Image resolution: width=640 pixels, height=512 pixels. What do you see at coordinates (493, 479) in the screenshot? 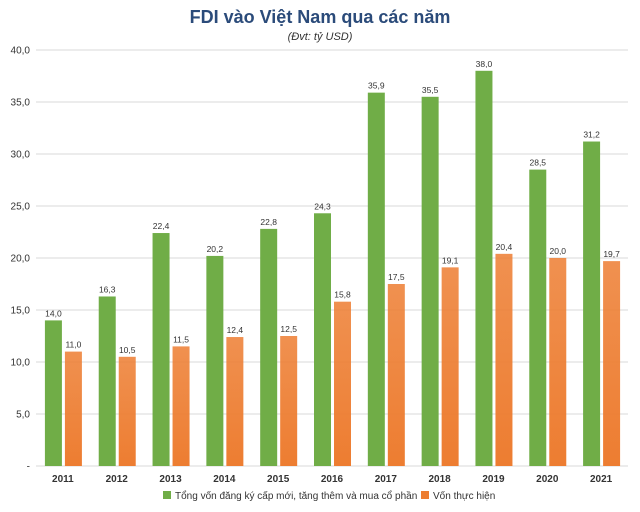
I see `x-tick-label: 2019` at bounding box center [493, 479].